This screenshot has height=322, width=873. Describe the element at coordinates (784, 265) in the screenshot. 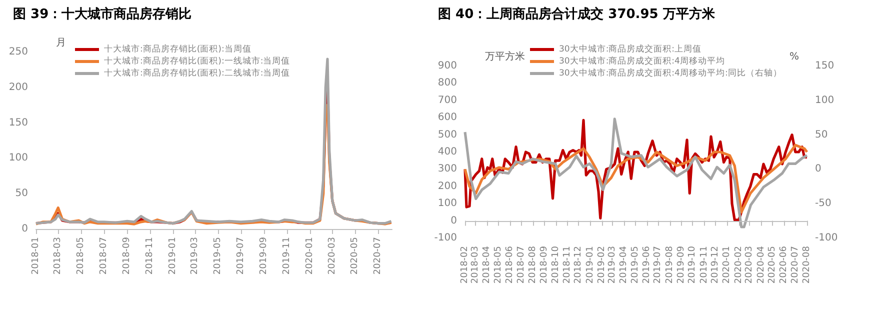

I see `x-tick-label: 2020-06` at that location.